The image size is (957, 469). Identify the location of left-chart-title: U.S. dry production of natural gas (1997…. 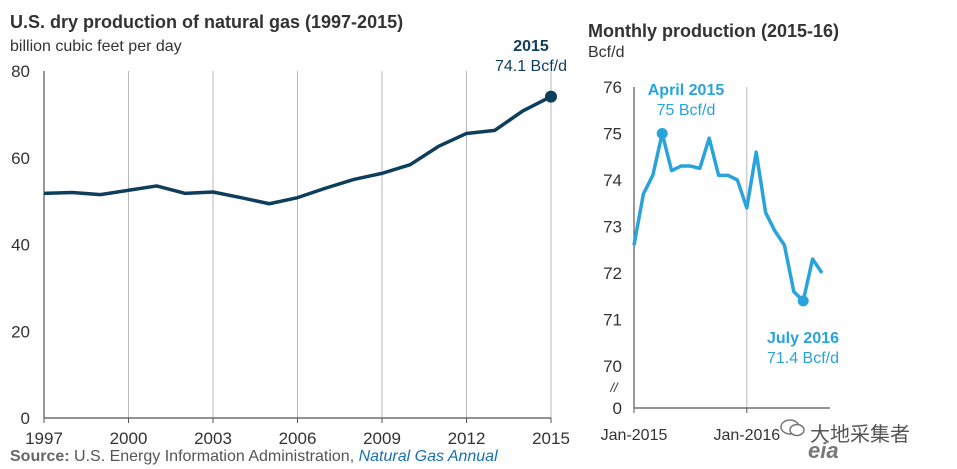
(207, 22).